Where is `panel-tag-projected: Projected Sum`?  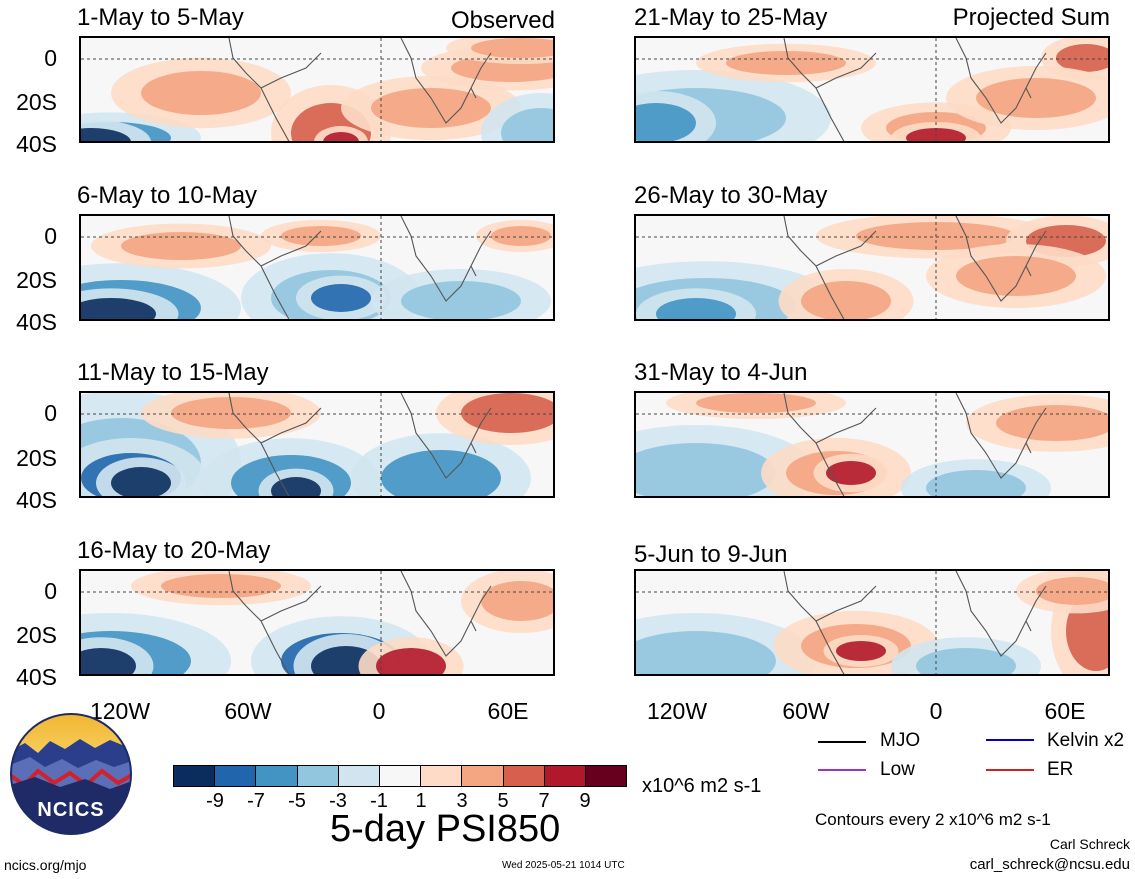
panel-tag-projected: Projected Sum is located at coordinates (1031, 17).